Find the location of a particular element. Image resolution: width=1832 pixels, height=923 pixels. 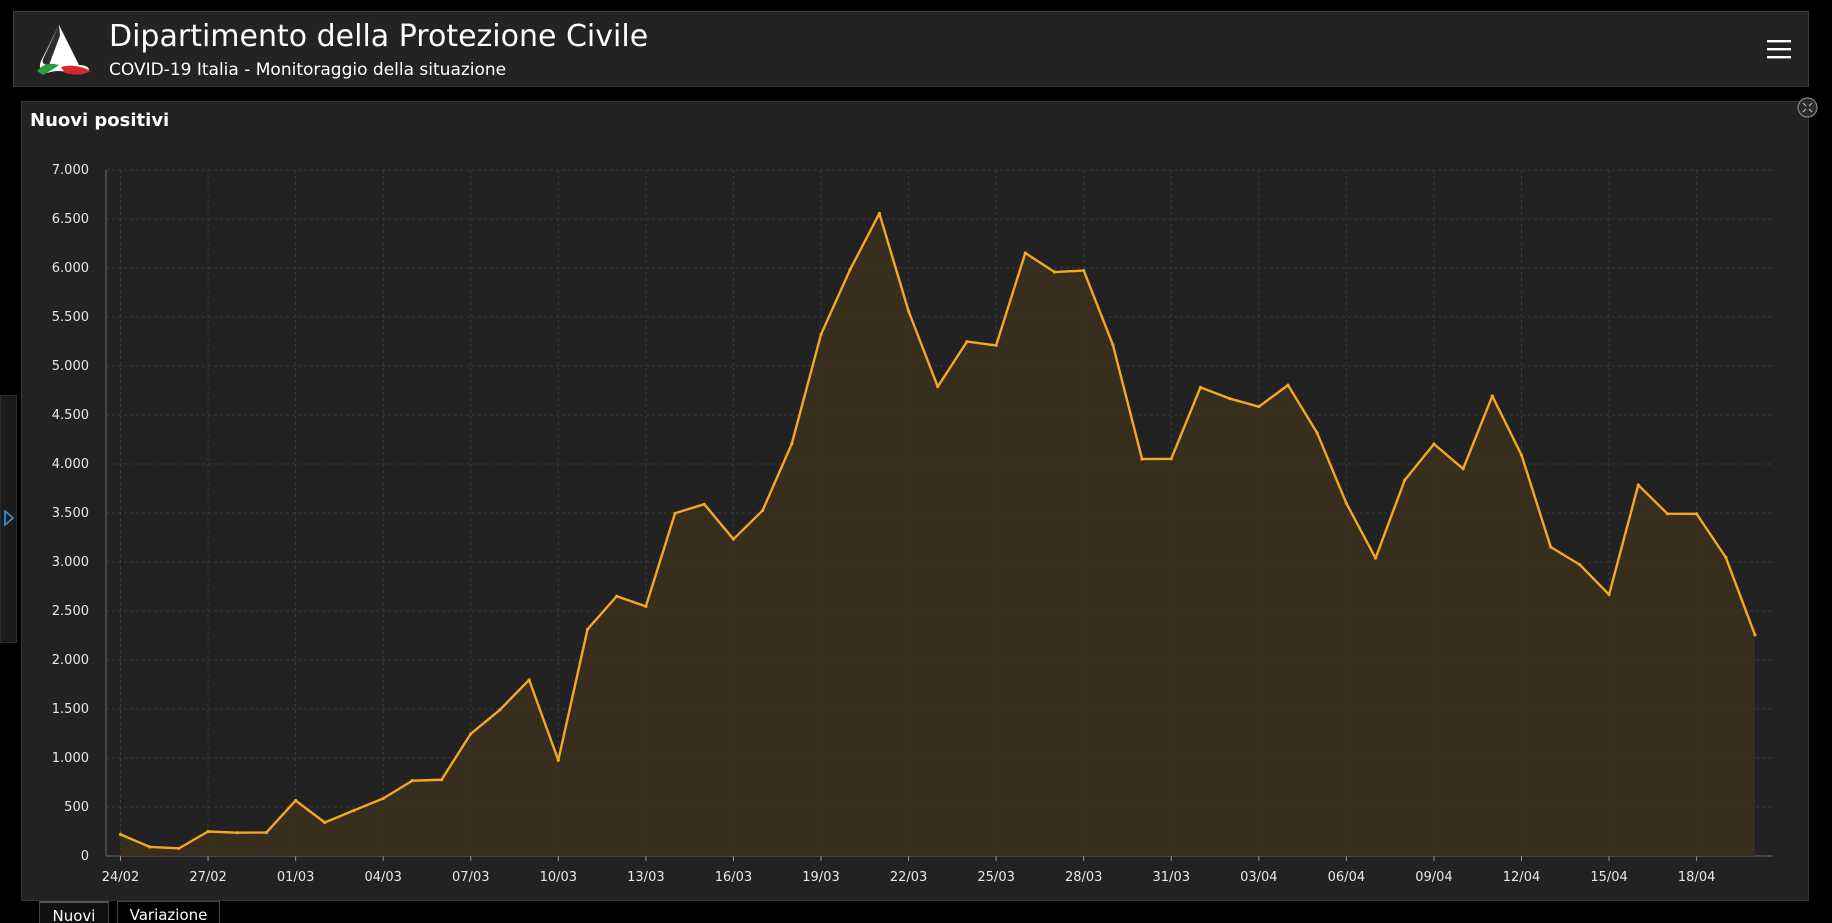

chart-title: Nuovi positivi is located at coordinates (100, 120).